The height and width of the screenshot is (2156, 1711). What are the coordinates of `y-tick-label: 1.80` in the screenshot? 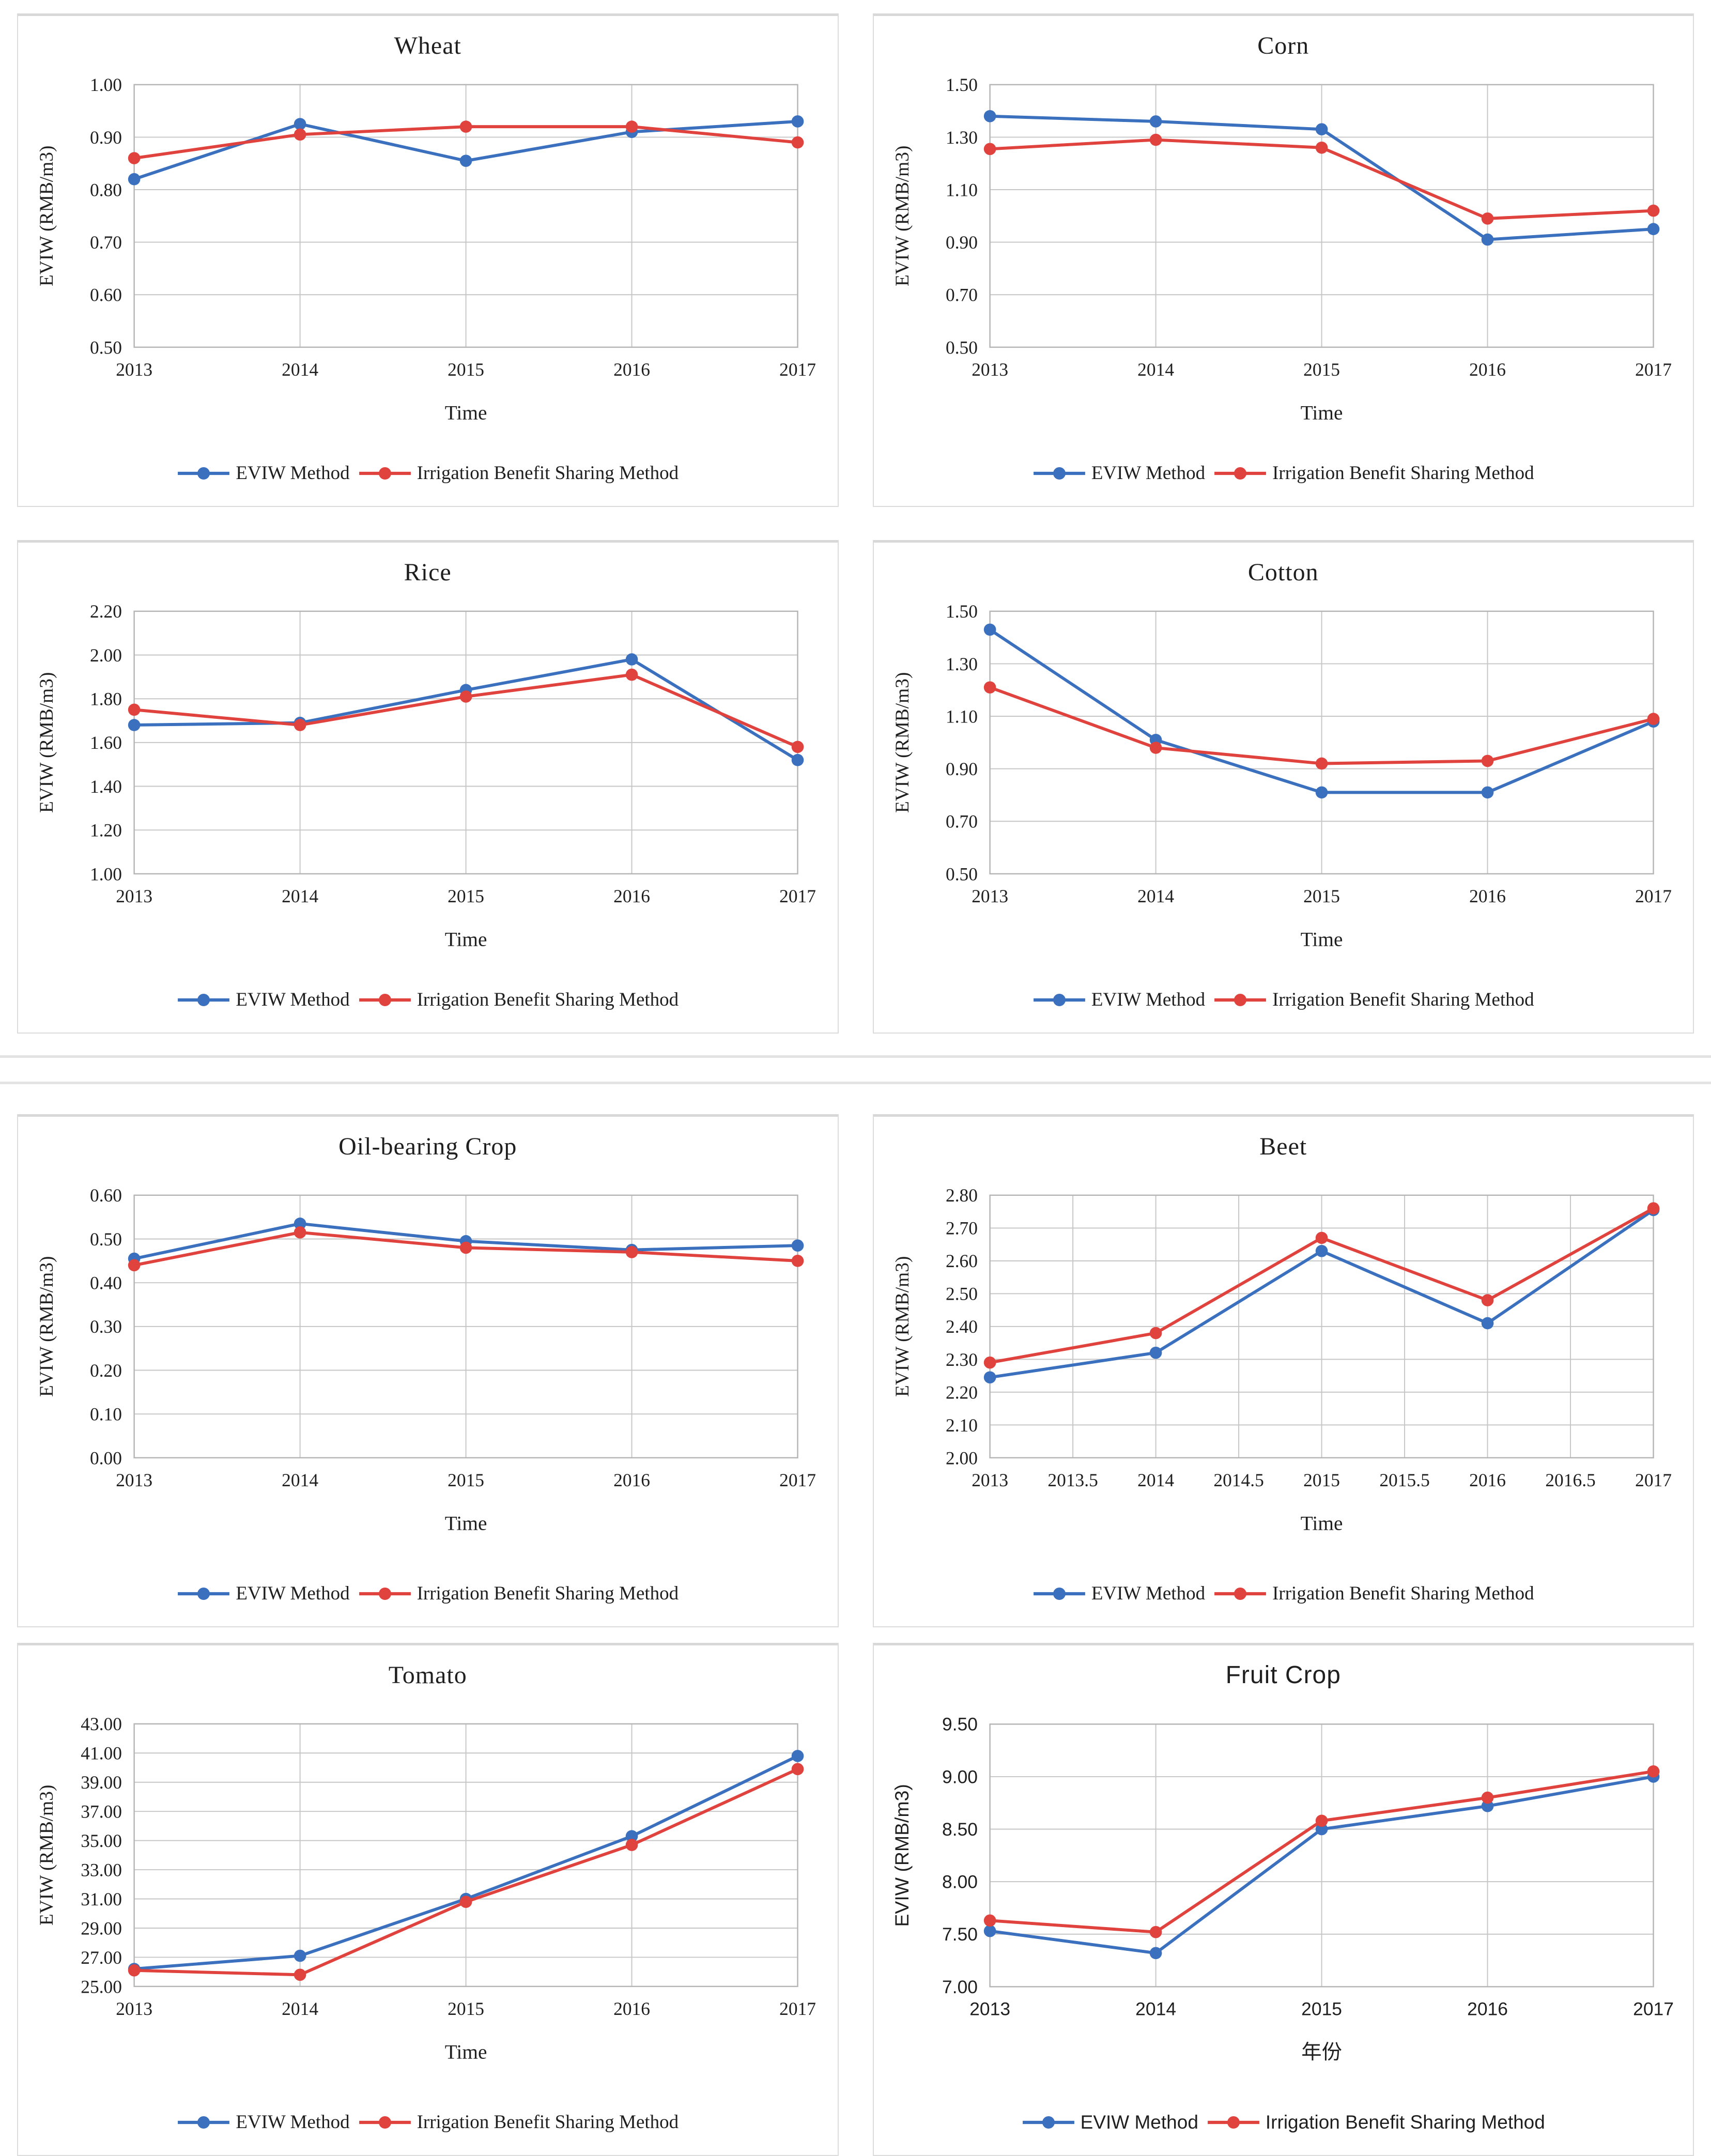 It's located at (106, 699).